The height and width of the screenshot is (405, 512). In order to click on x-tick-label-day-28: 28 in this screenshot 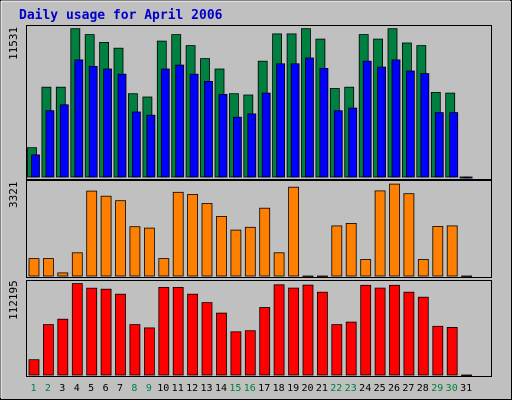, I will do `click(423, 388)`.